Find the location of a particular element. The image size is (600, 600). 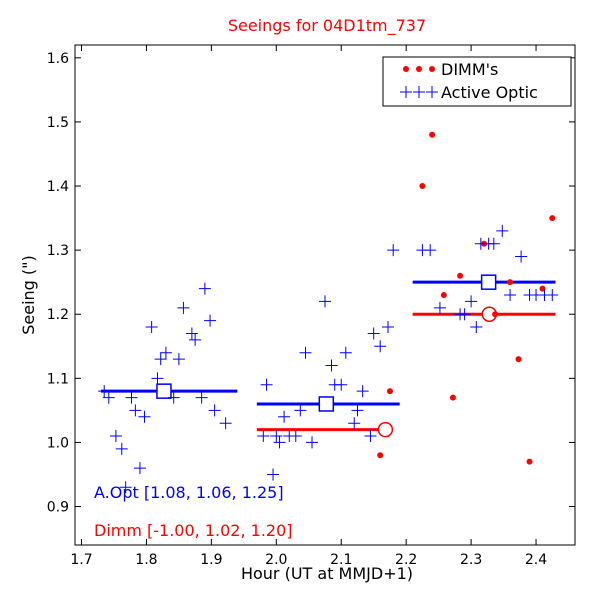

x-tick-label: 2.4 is located at coordinates (536, 560).